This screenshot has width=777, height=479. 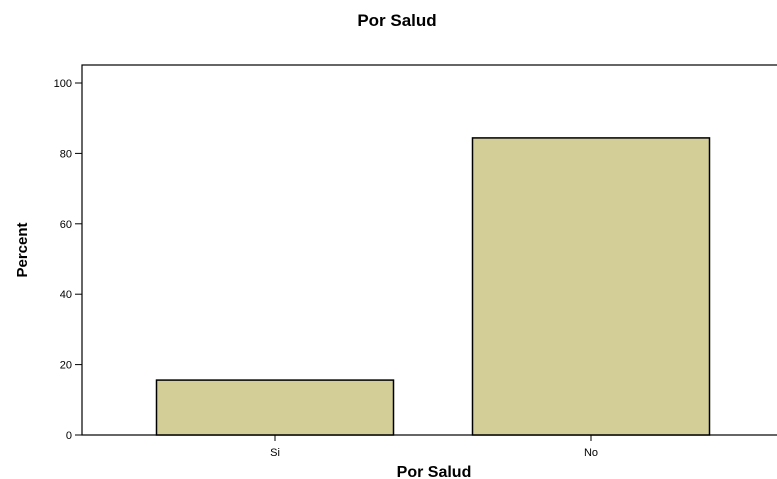 What do you see at coordinates (69, 436) in the screenshot?
I see `y-tick-label: 0` at bounding box center [69, 436].